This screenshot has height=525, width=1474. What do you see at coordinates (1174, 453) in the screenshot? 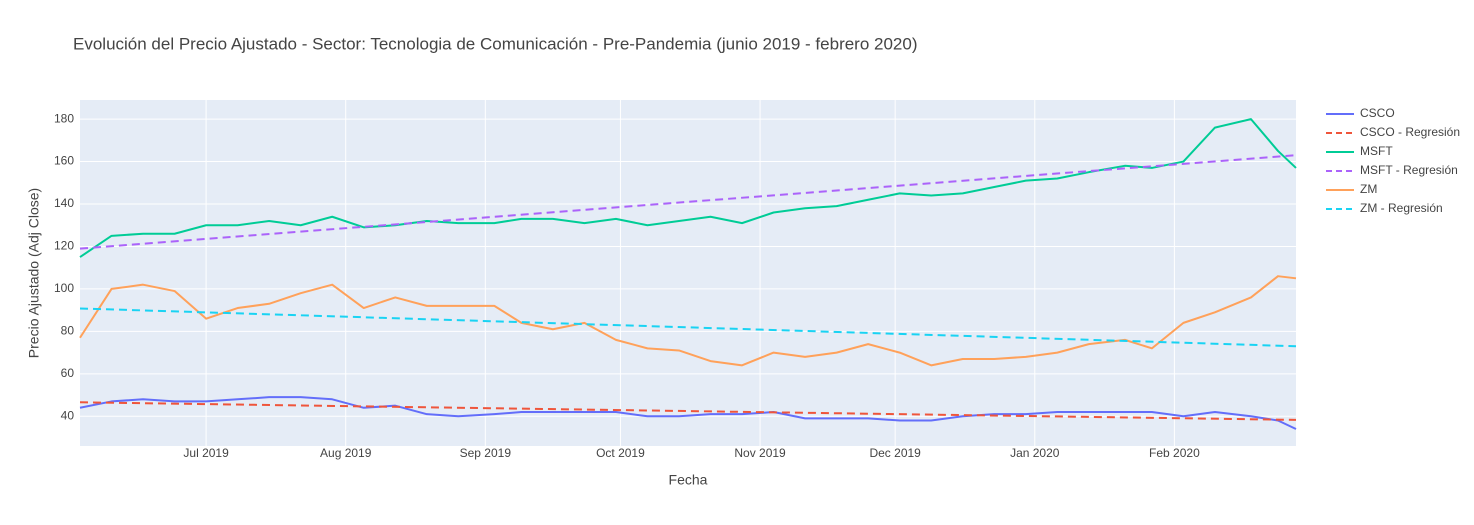
I see `x-tick-label: Feb 2020` at bounding box center [1174, 453].